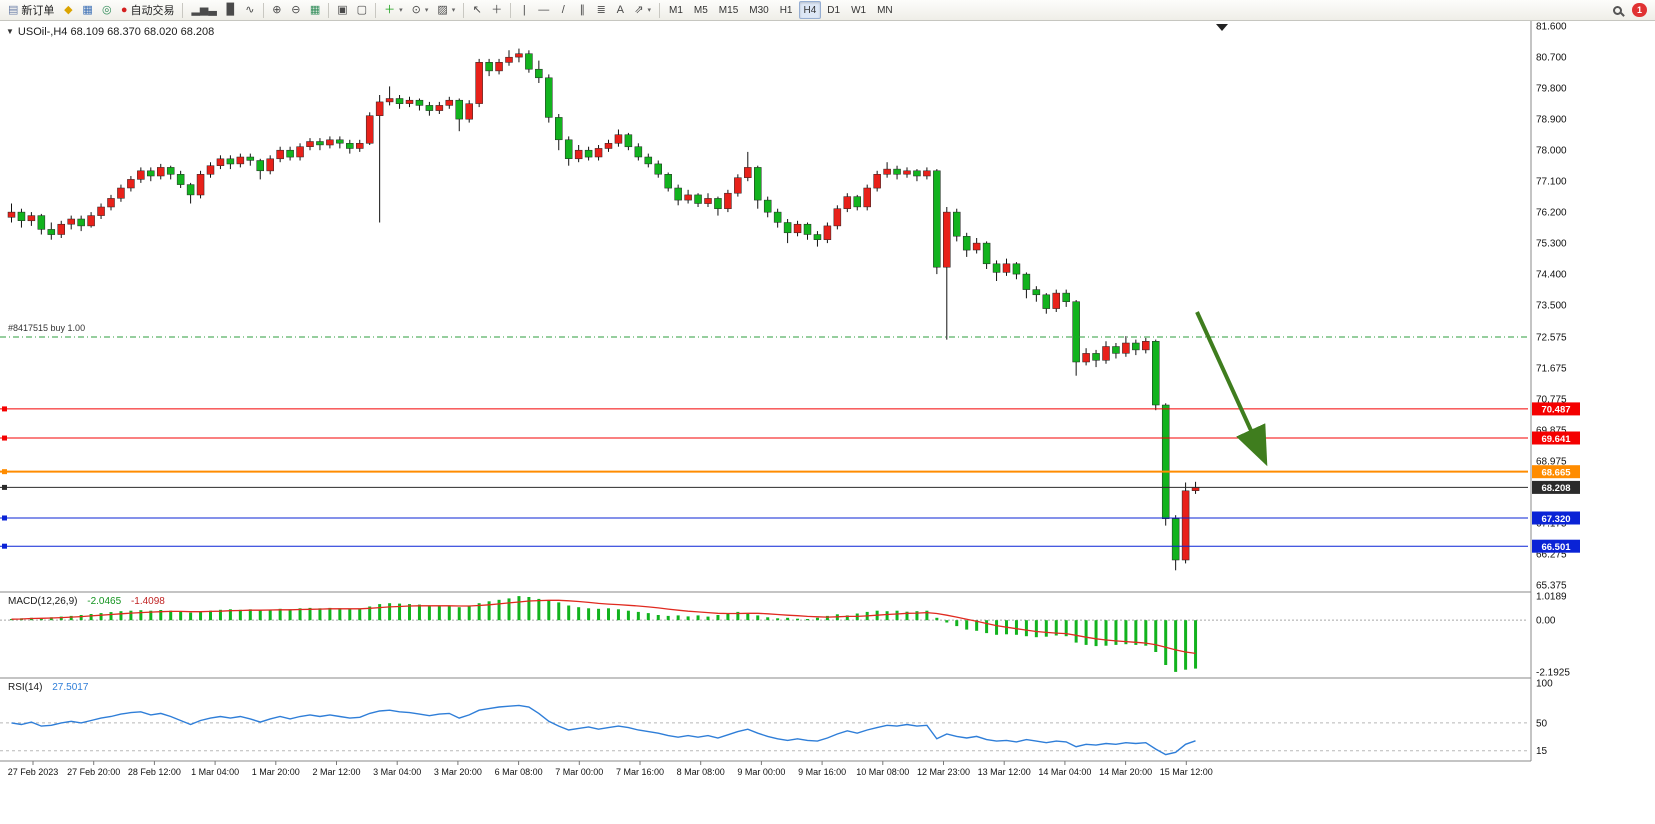 Image resolution: width=1655 pixels, height=824 pixels. I want to click on crosshair-button: ＋, so click(496, 10).